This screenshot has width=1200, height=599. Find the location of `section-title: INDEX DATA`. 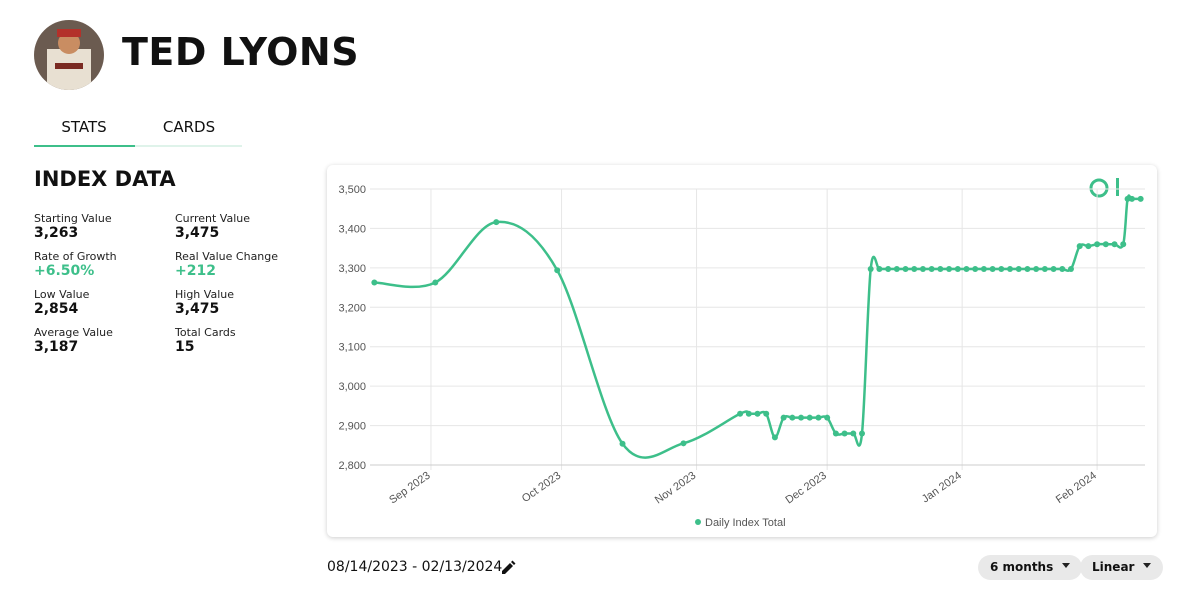

section-title: INDEX DATA is located at coordinates (105, 179).